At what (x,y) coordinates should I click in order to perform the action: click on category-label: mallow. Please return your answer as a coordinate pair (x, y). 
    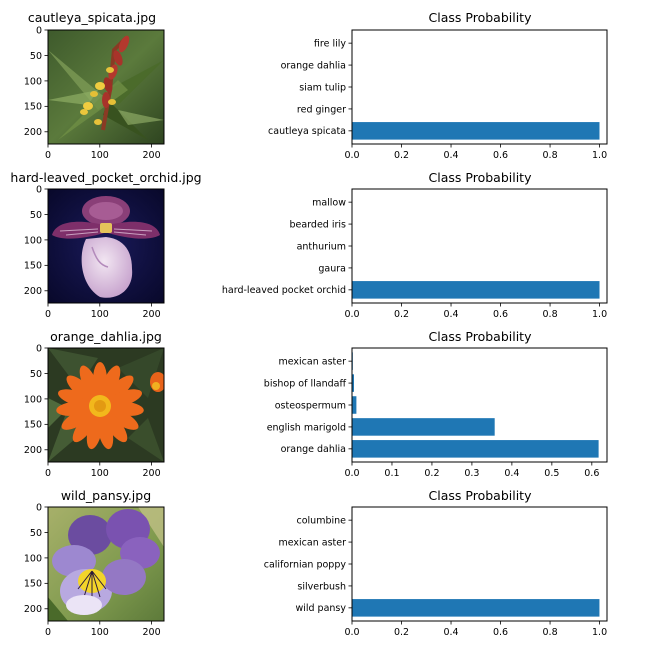
    Looking at the image, I should click on (329, 203).